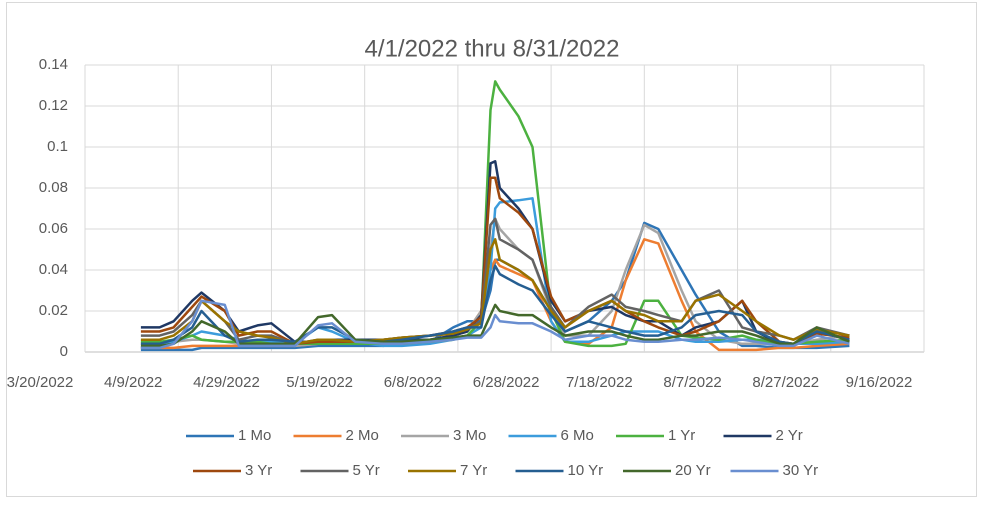 The image size is (985, 505). Describe the element at coordinates (413, 382) in the screenshot. I see `x-tick-label: 6/8/2022` at that location.